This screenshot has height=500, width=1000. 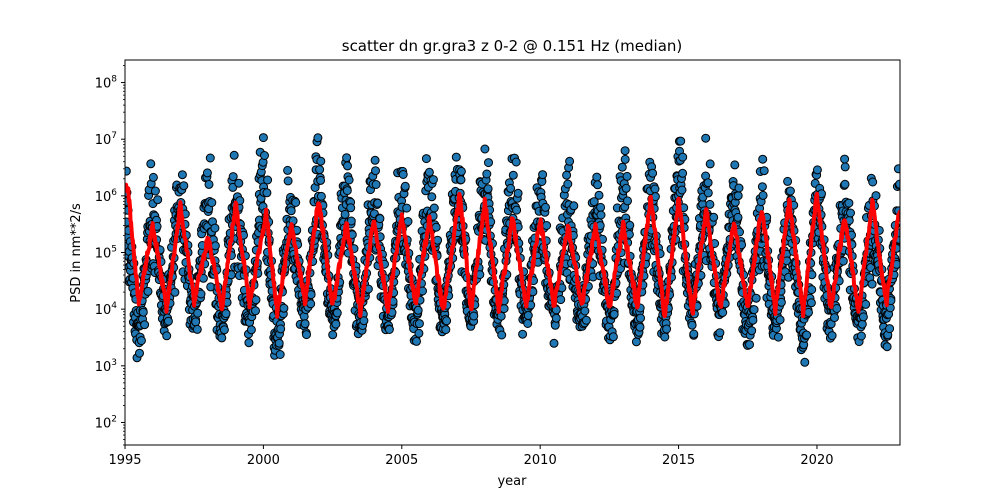 What do you see at coordinates (540, 460) in the screenshot?
I see `x-tick-label: 2010` at bounding box center [540, 460].